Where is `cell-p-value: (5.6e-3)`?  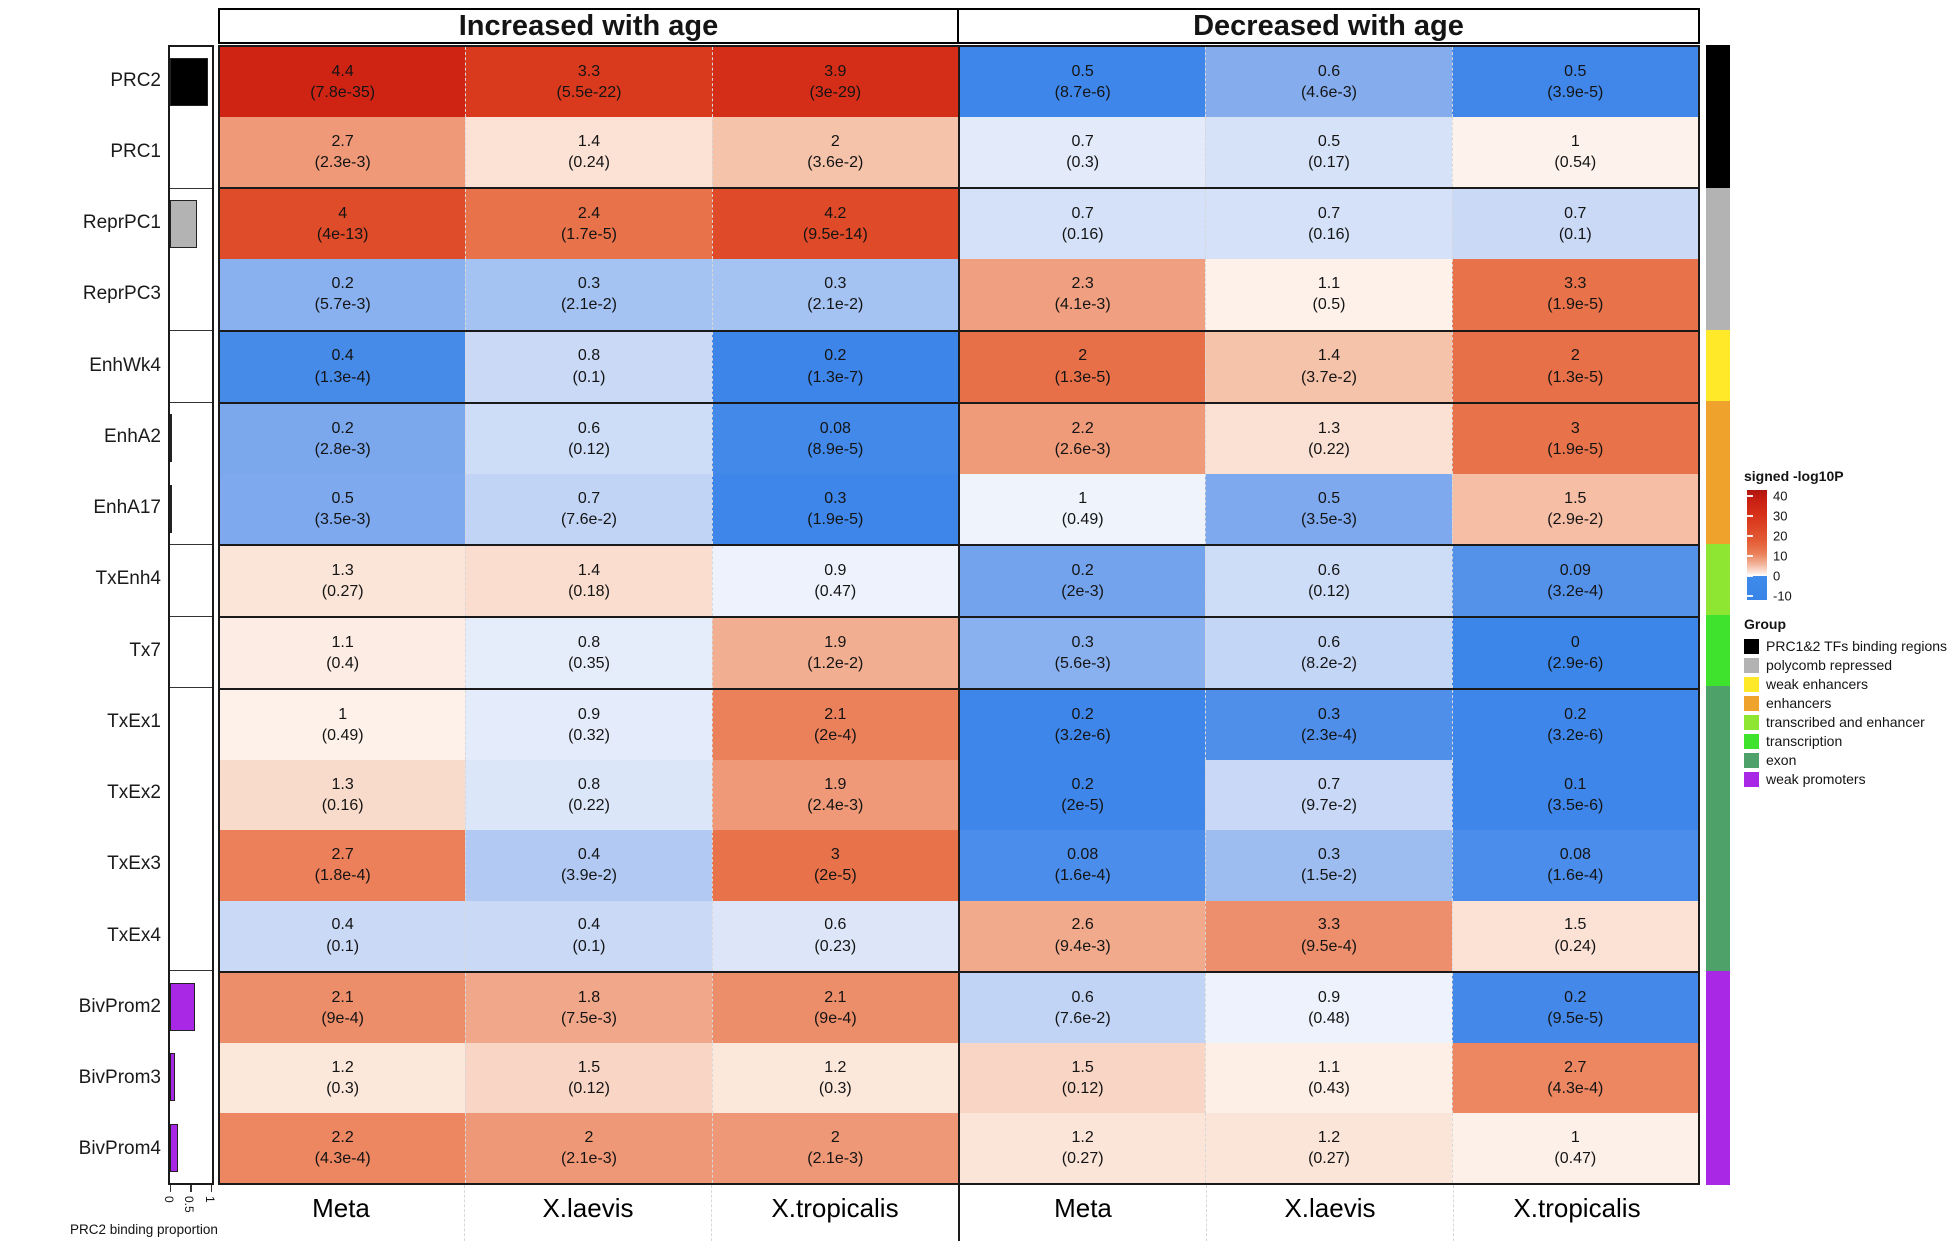 cell-p-value: (5.6e-3) is located at coordinates (1082, 664).